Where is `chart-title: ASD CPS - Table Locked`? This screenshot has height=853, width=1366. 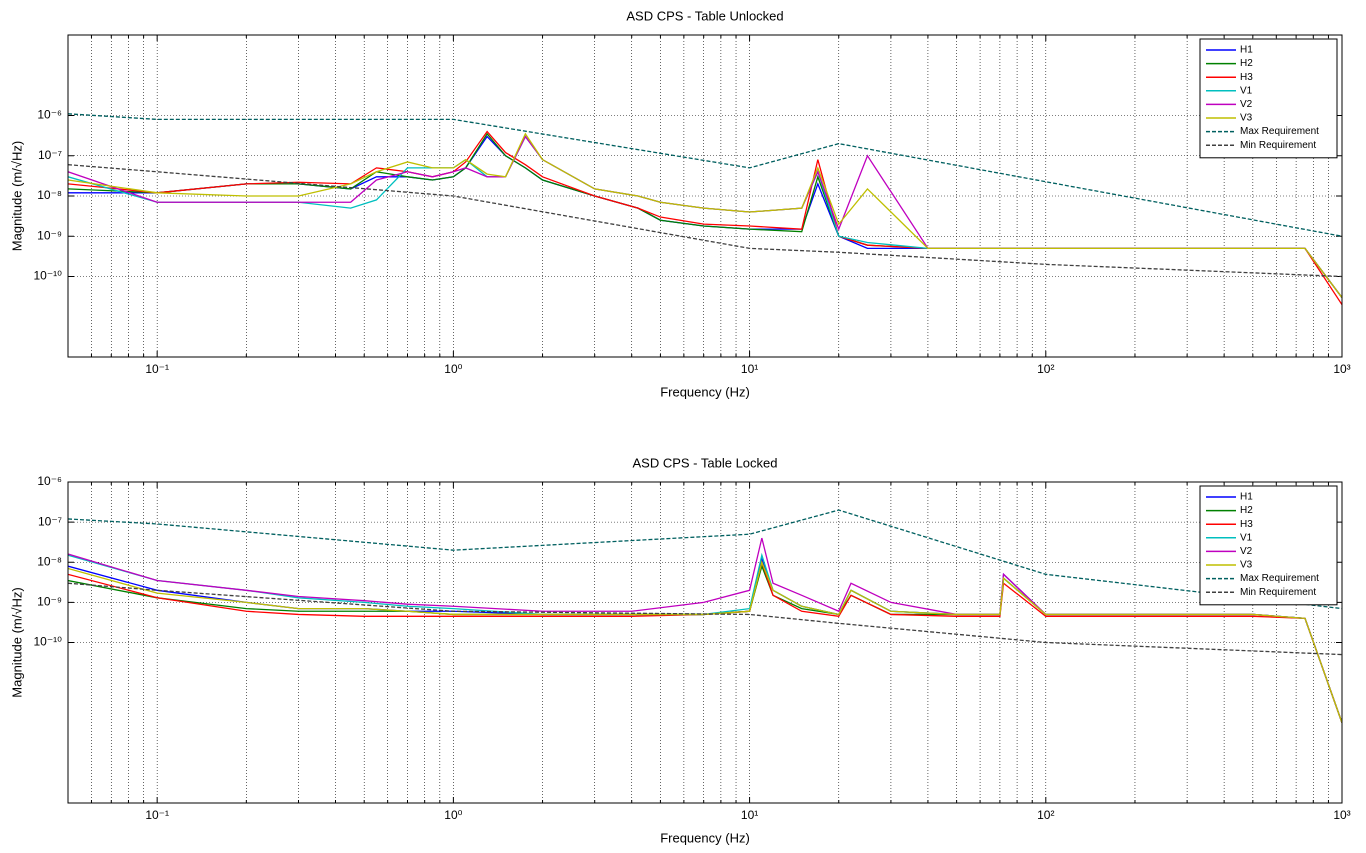 chart-title: ASD CPS - Table Locked is located at coordinates (705, 462).